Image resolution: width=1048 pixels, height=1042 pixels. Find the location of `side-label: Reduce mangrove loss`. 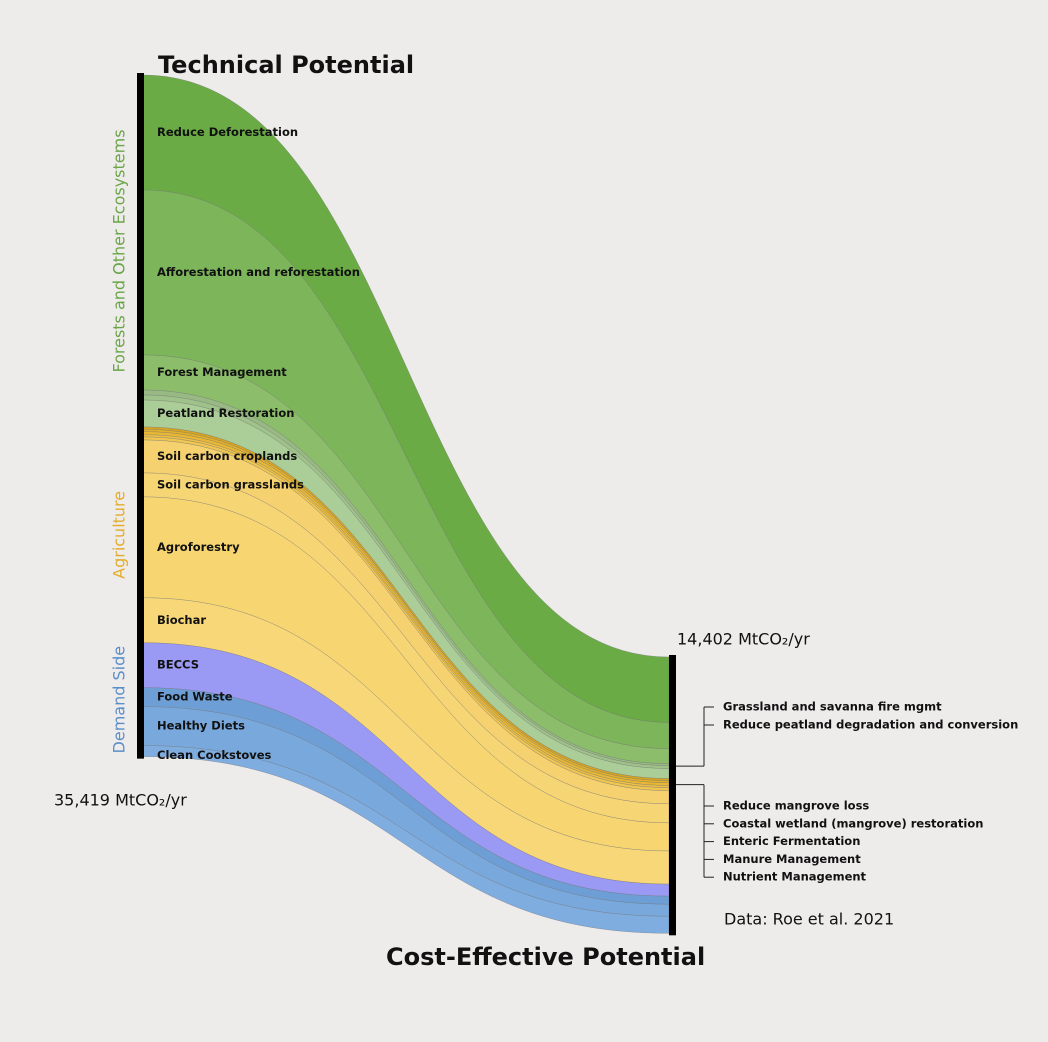

side-label: Reduce mangrove loss is located at coordinates (796, 806).